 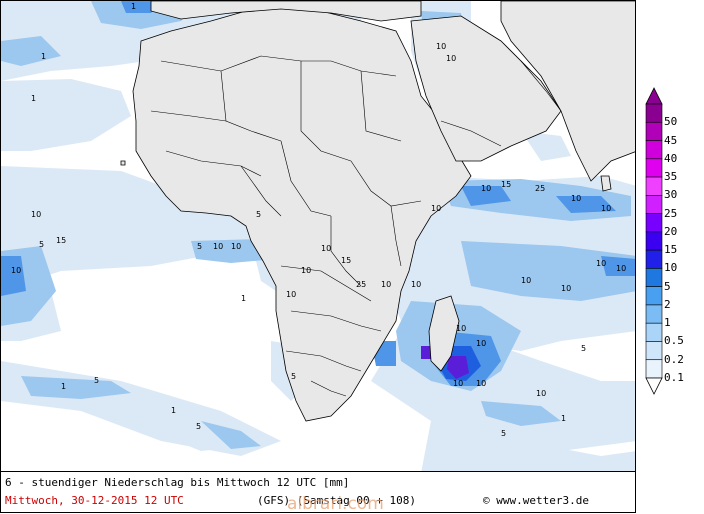 I want to click on label-10i: 10, so click(x=416, y=284).